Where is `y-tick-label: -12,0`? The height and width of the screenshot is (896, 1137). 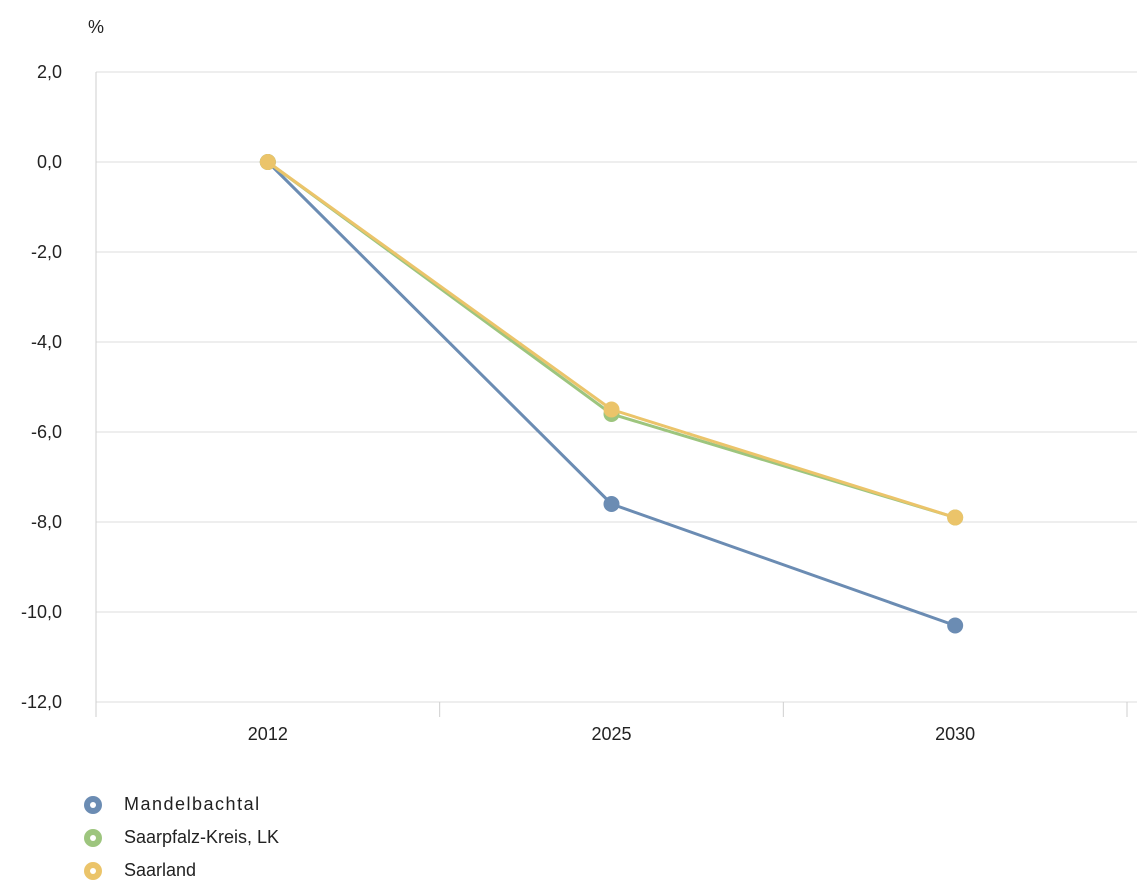
y-tick-label: -12,0 is located at coordinates (41, 702).